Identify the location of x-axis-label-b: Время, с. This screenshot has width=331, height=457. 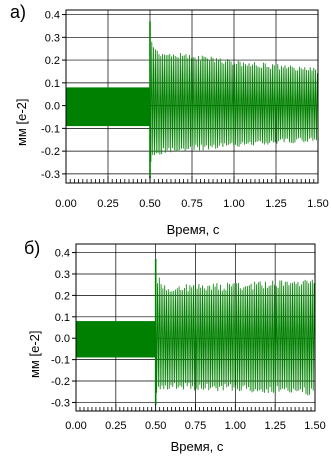
(197, 446).